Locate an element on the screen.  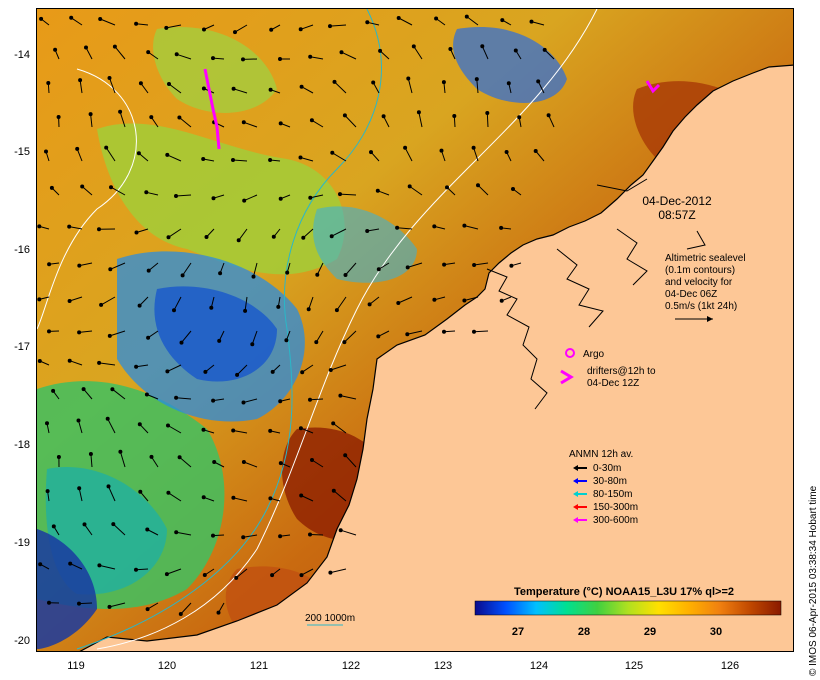
anmn-item: 300-600m is located at coordinates (605, 520).